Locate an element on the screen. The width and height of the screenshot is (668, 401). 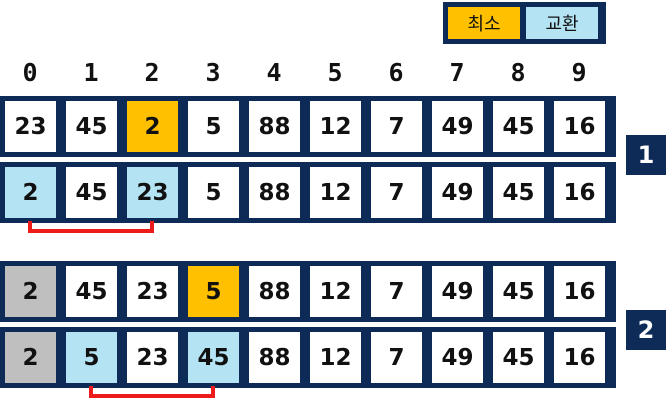
legend-min: 최소 is located at coordinates (484, 23).